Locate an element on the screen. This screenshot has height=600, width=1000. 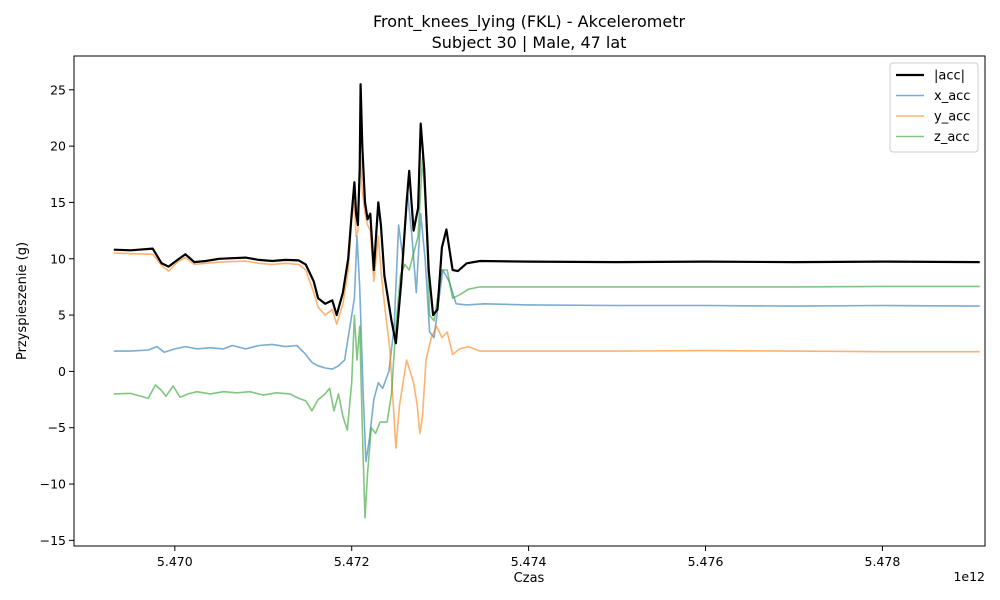
chart-title: Front_knees_lying (FKL) - Akcelerometr is located at coordinates (529, 22).